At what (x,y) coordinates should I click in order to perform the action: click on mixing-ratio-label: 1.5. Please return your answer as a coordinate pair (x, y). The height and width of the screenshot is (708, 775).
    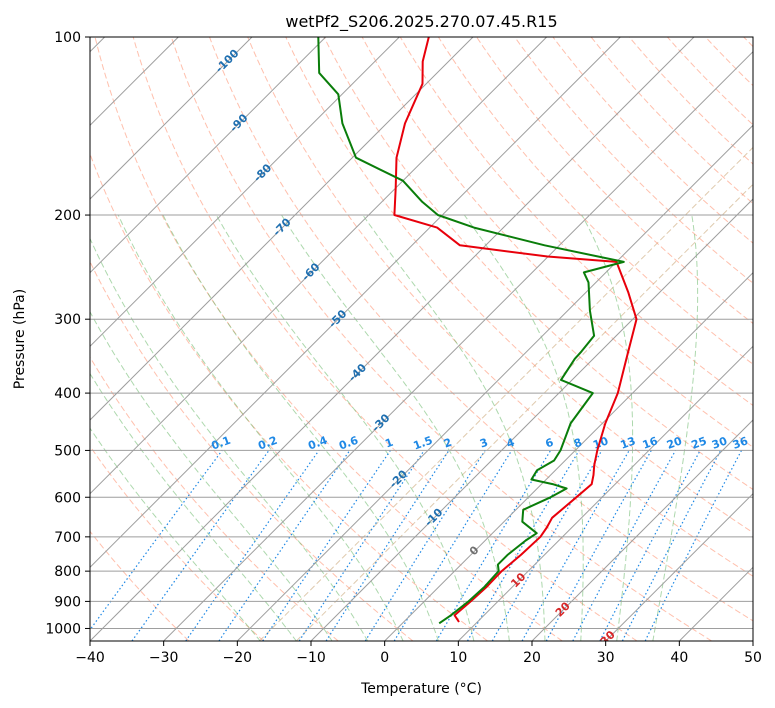
    Looking at the image, I should click on (423, 443).